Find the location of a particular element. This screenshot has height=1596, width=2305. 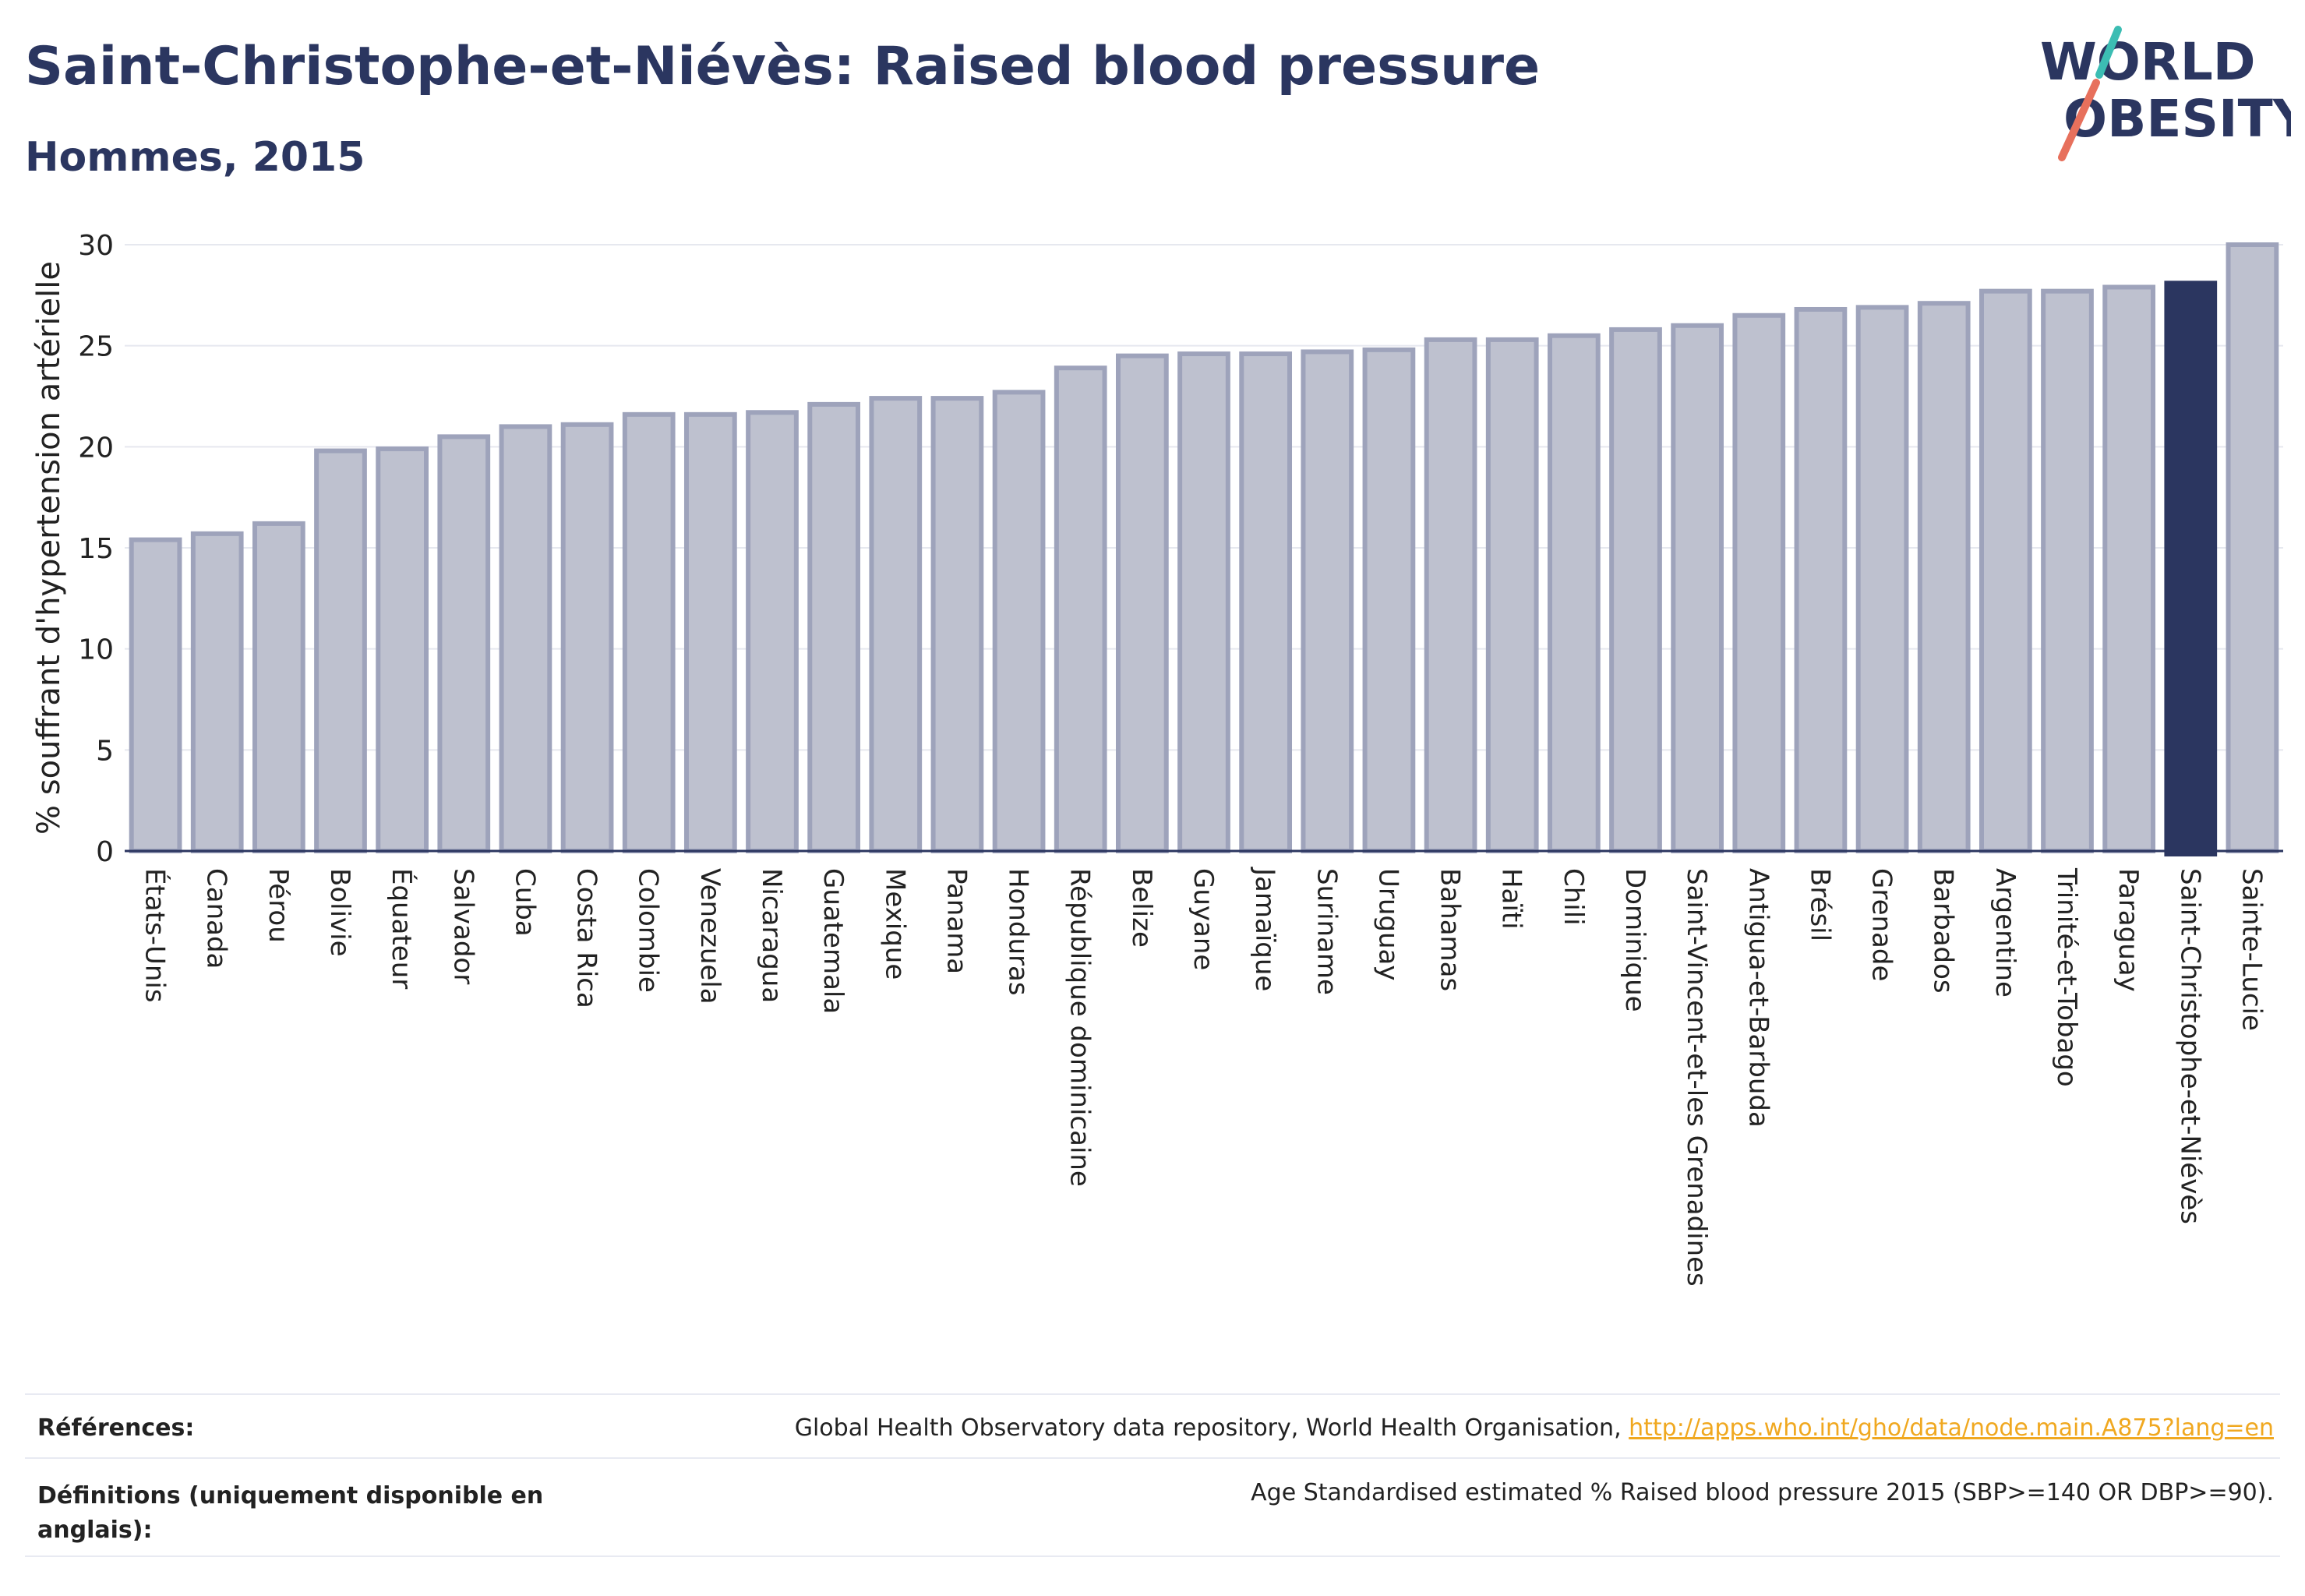

x-tick-label-3: Bolivie is located at coordinates (339, 912).